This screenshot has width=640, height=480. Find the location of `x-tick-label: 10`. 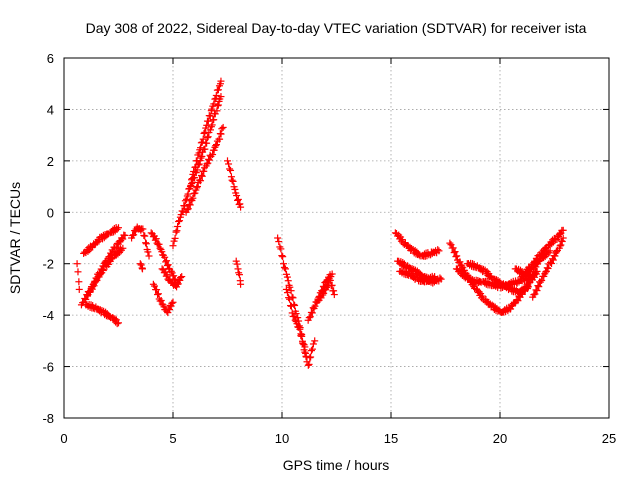

x-tick-label: 10 is located at coordinates (282, 438).